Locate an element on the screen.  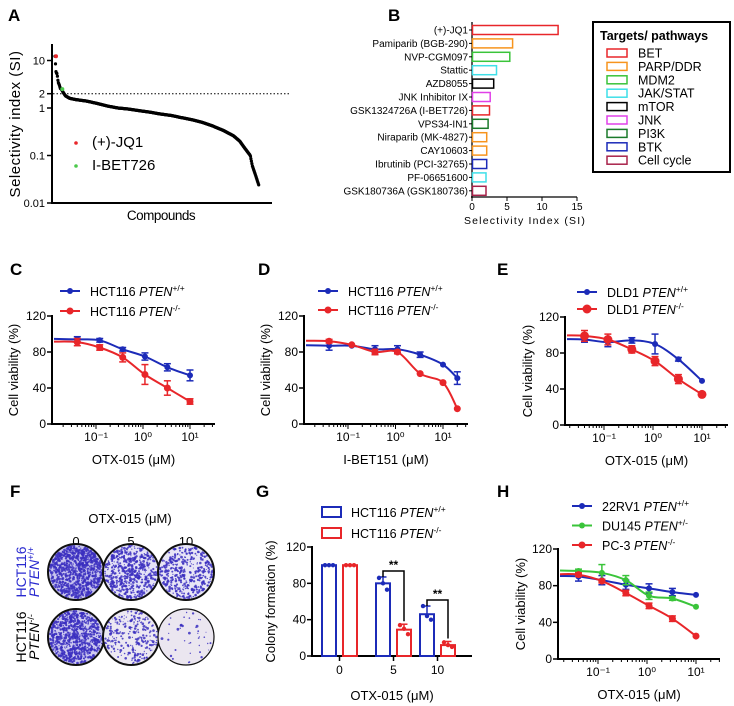
bar is located at coordinates (479, 150).